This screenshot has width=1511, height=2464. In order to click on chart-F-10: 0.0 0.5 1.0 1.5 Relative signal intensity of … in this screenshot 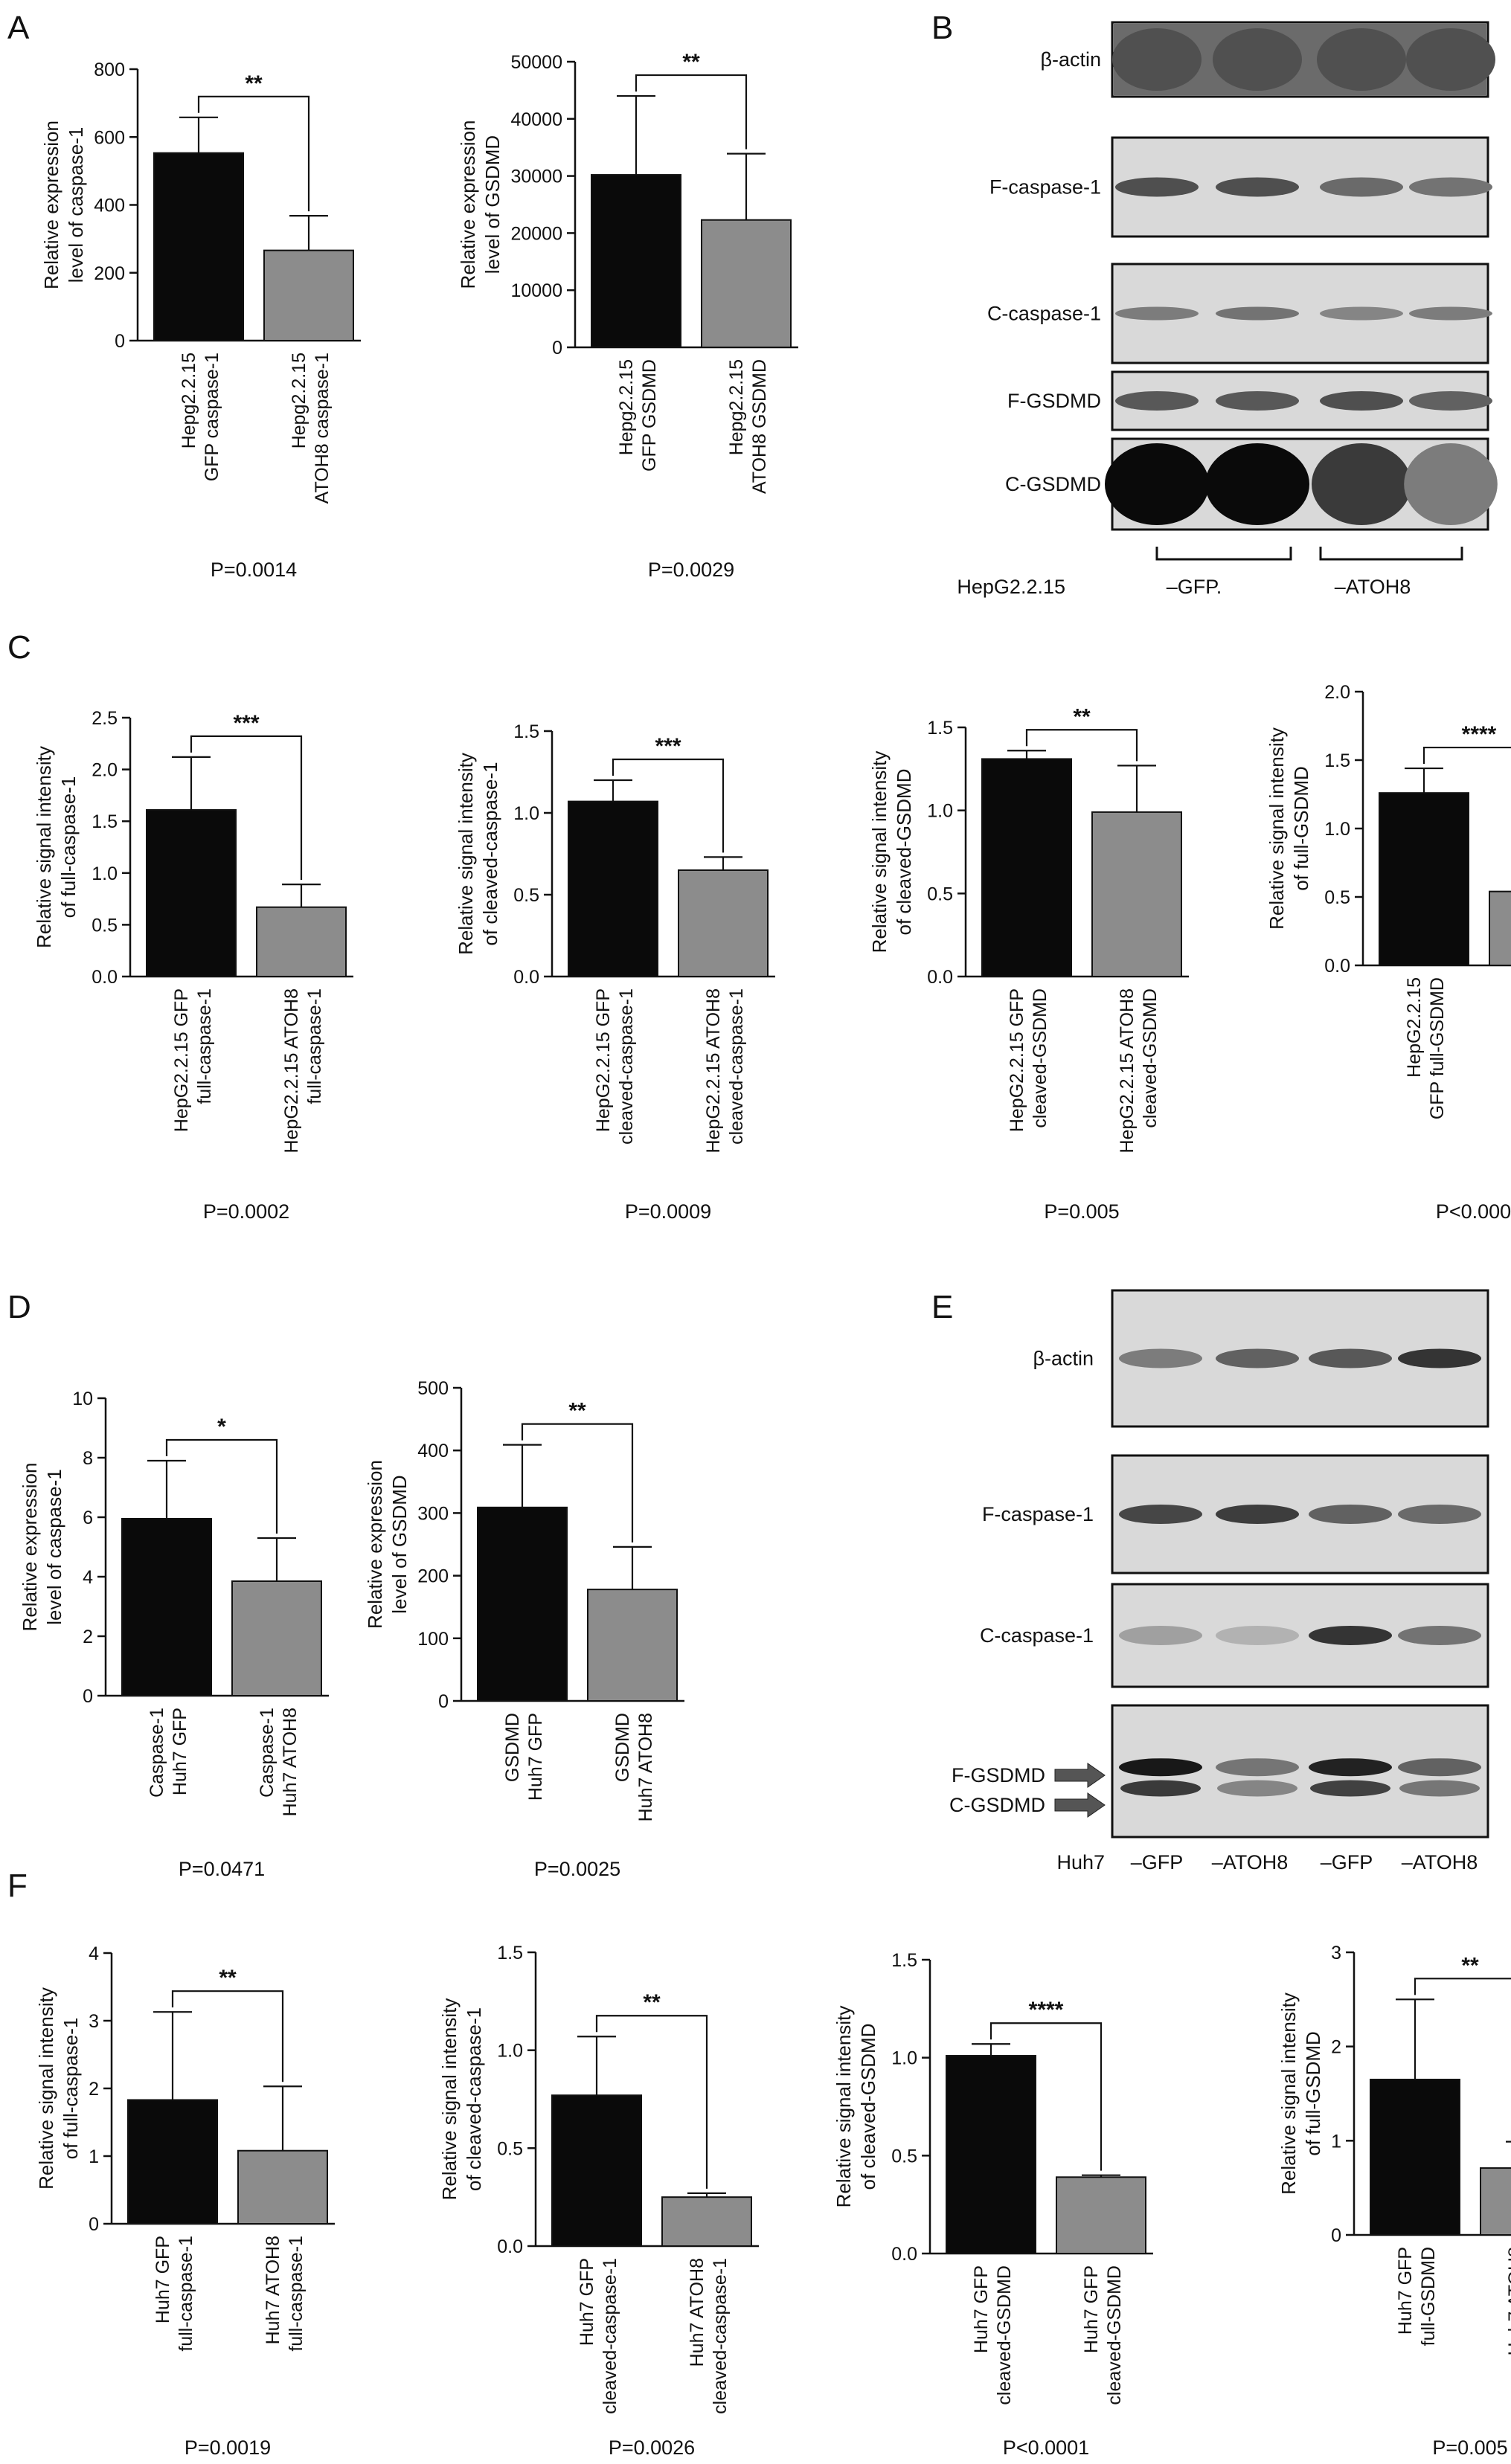, I will do `click(598, 2201)`.